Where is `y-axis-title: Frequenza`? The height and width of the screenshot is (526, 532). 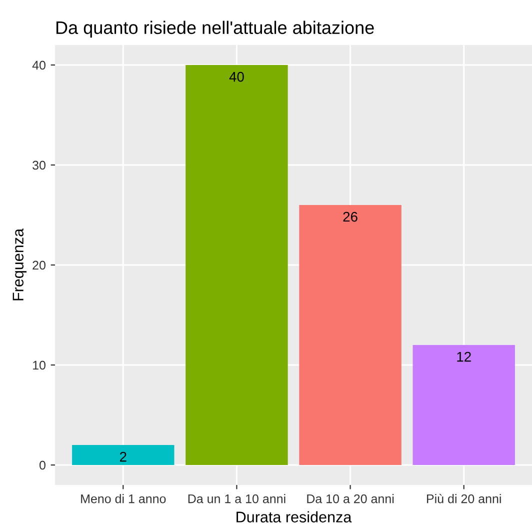
y-axis-title: Frequenza is located at coordinates (19, 264).